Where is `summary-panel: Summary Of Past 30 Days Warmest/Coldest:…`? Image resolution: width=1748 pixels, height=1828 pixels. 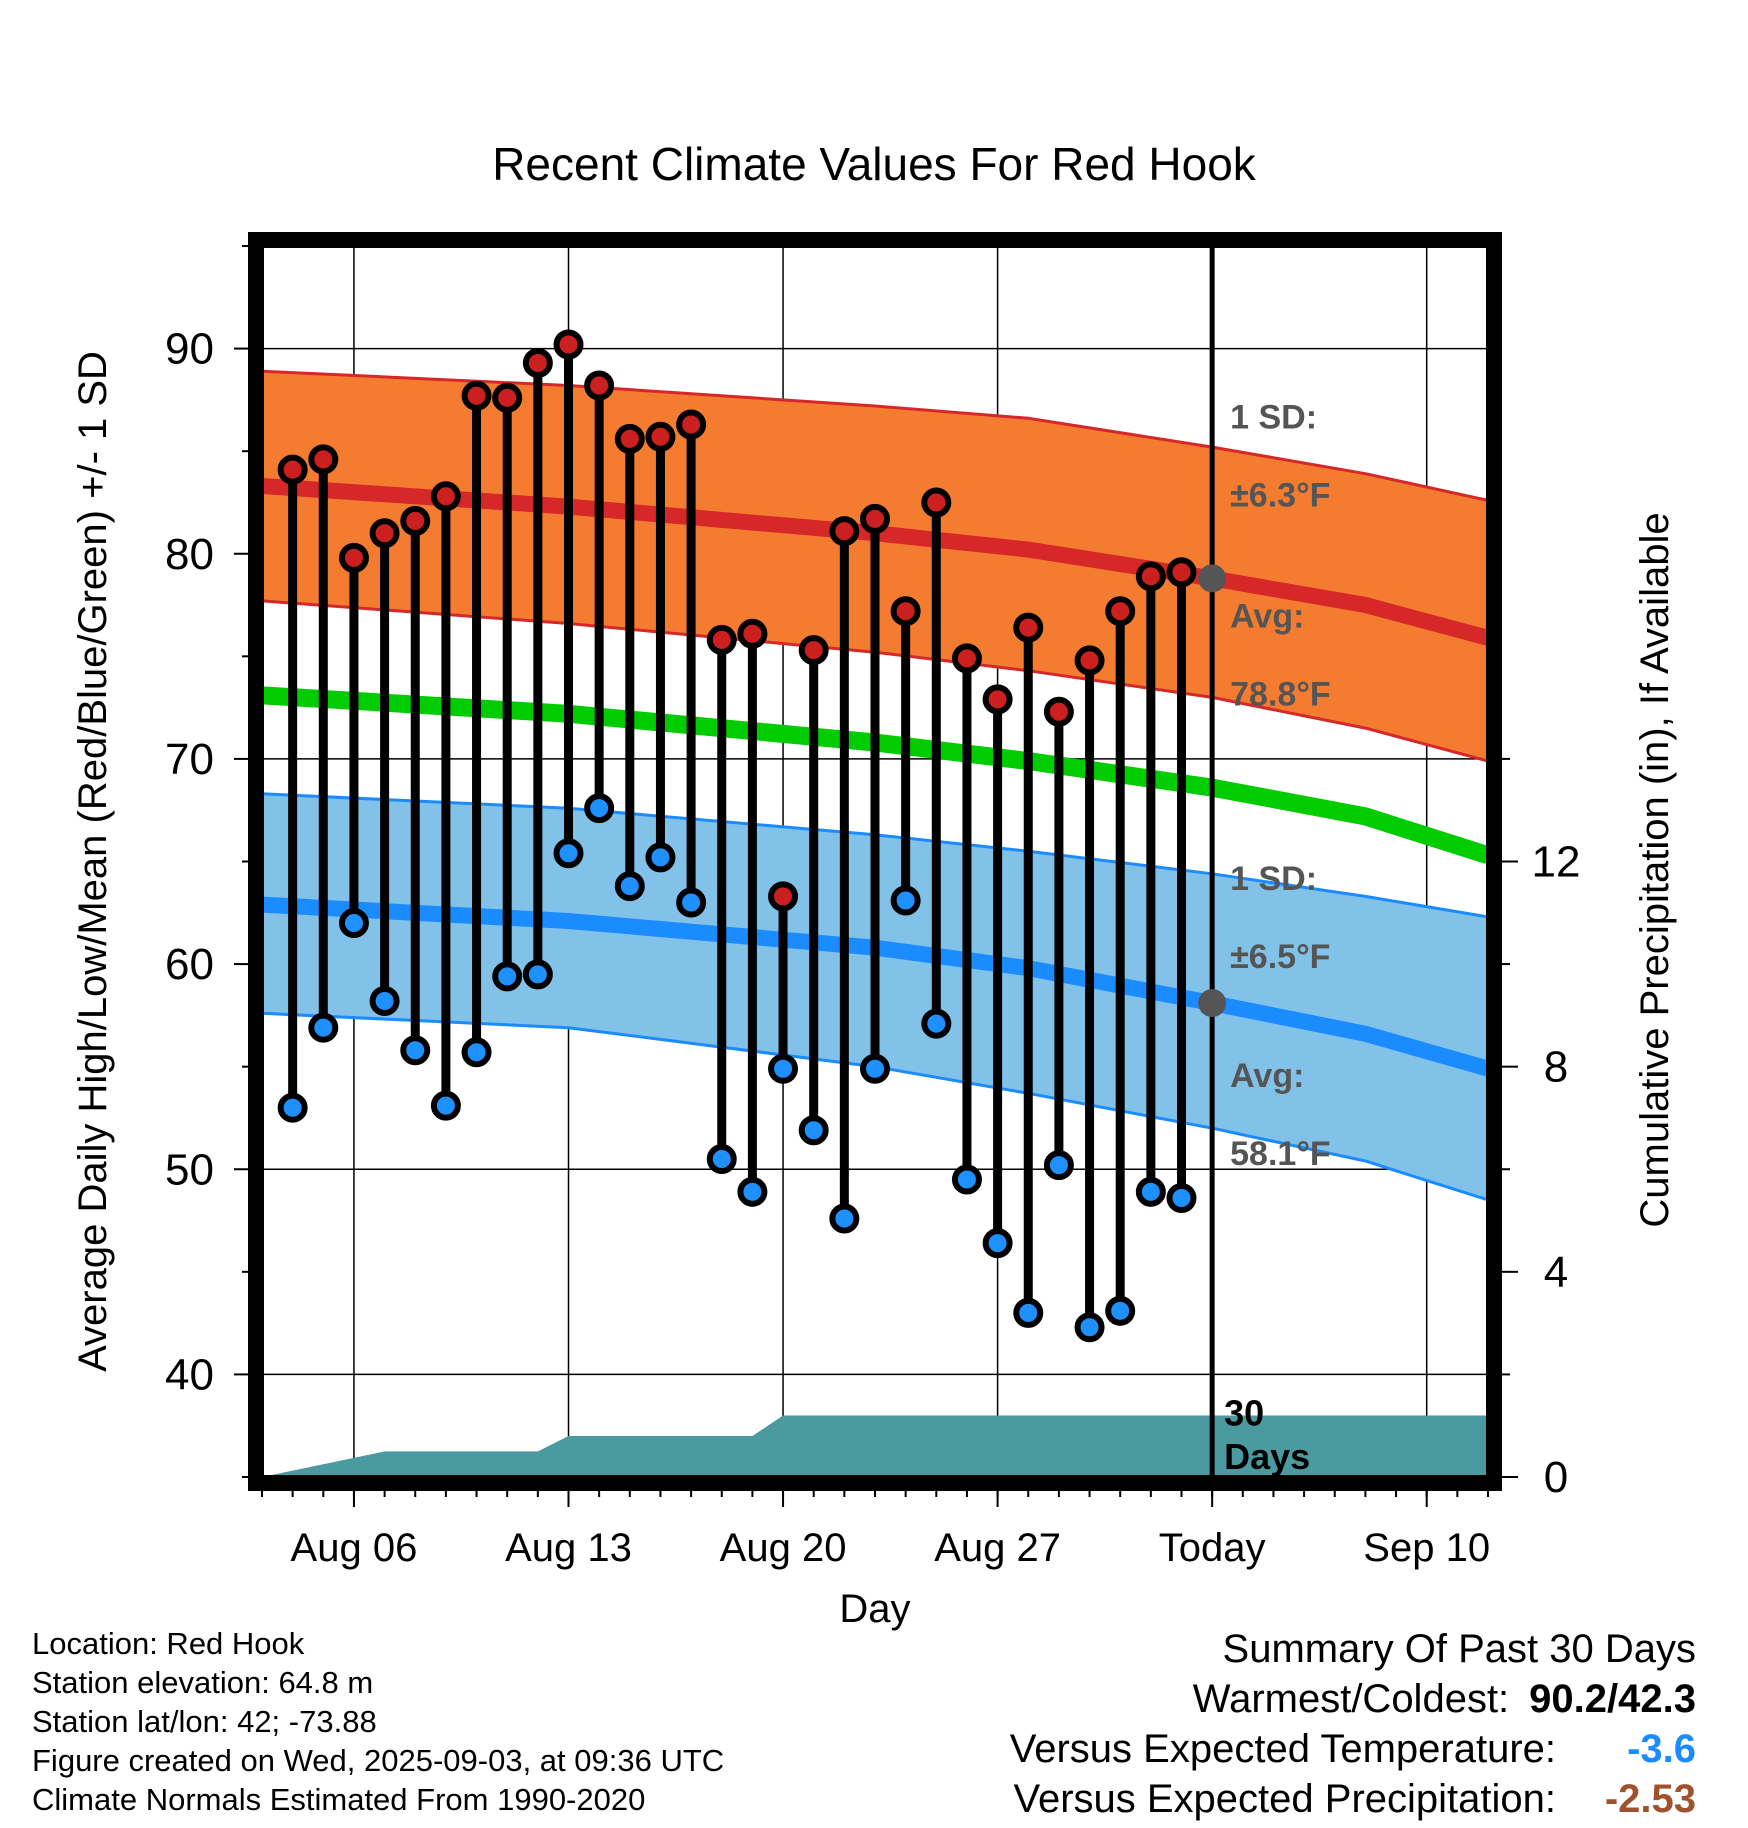 summary-panel: Summary Of Past 30 Days Warmest/Coldest:… is located at coordinates (1353, 1724).